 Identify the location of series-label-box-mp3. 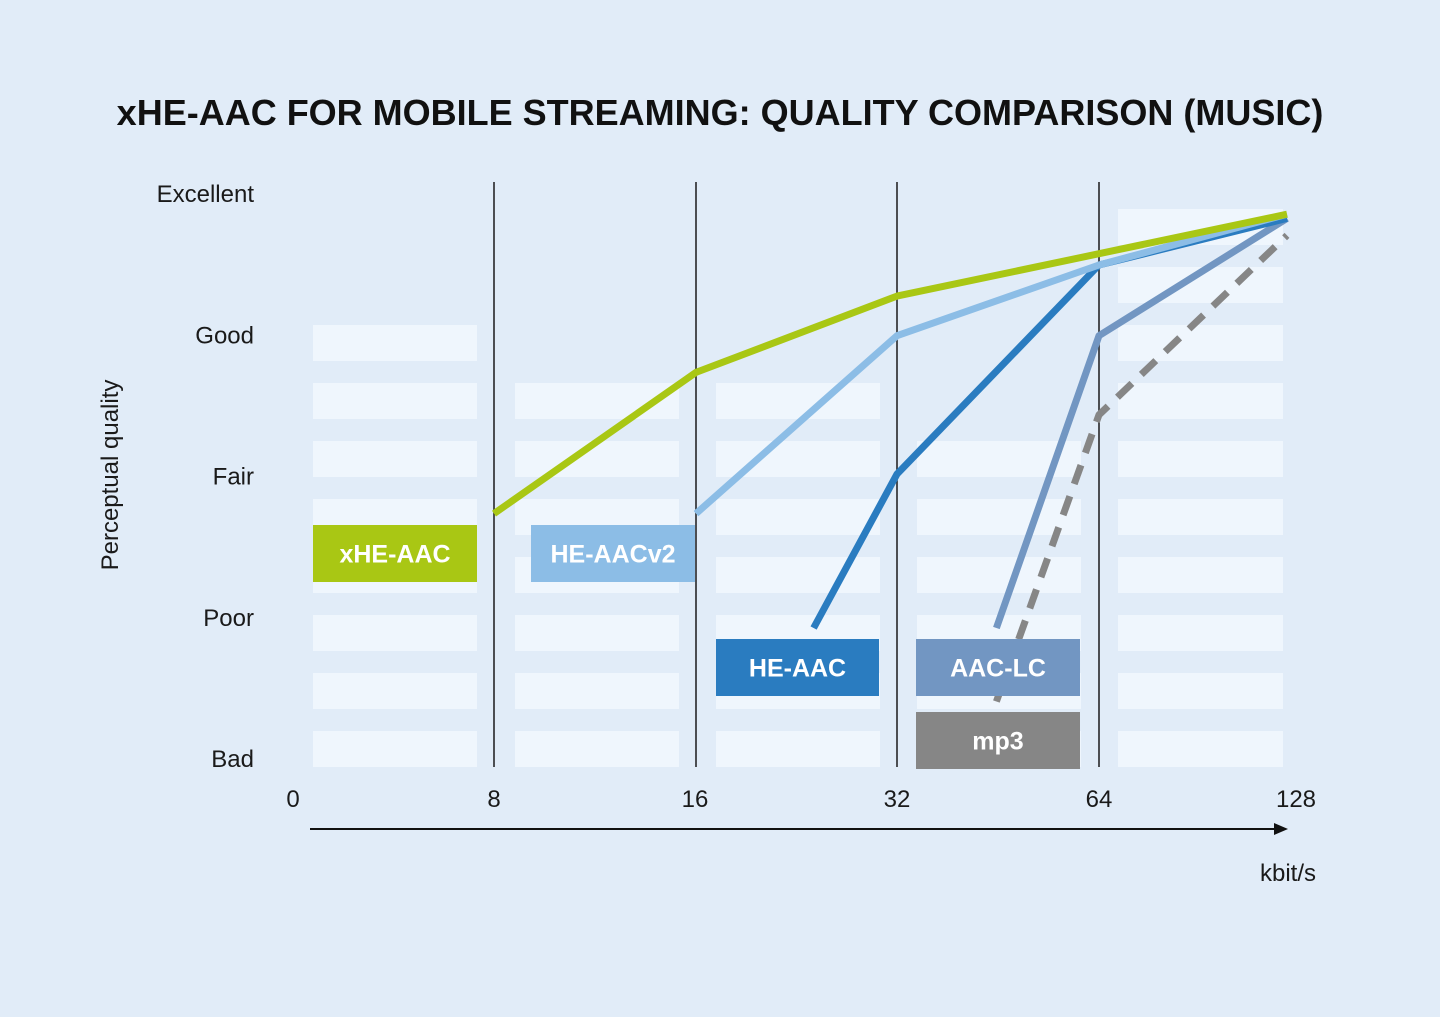
(998, 740).